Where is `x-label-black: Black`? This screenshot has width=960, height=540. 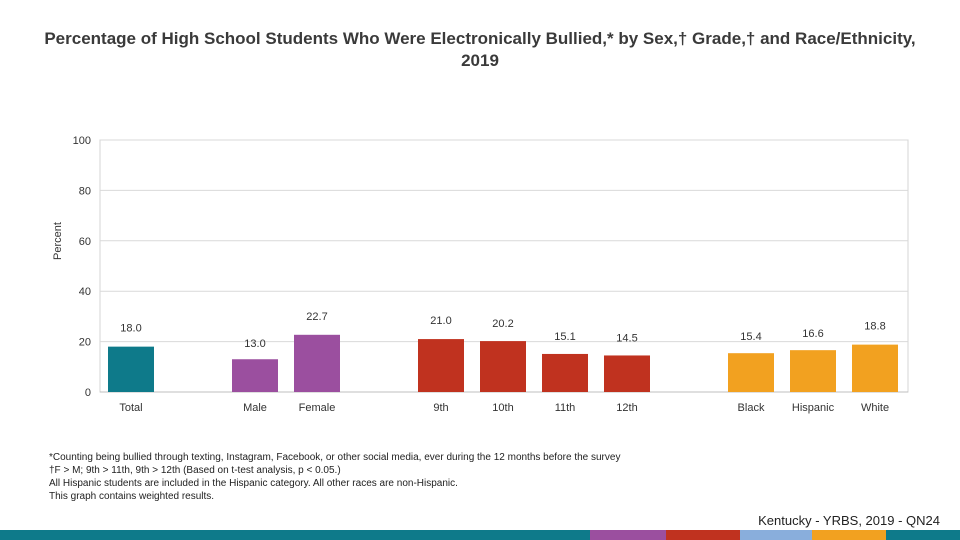 x-label-black: Black is located at coordinates (751, 408).